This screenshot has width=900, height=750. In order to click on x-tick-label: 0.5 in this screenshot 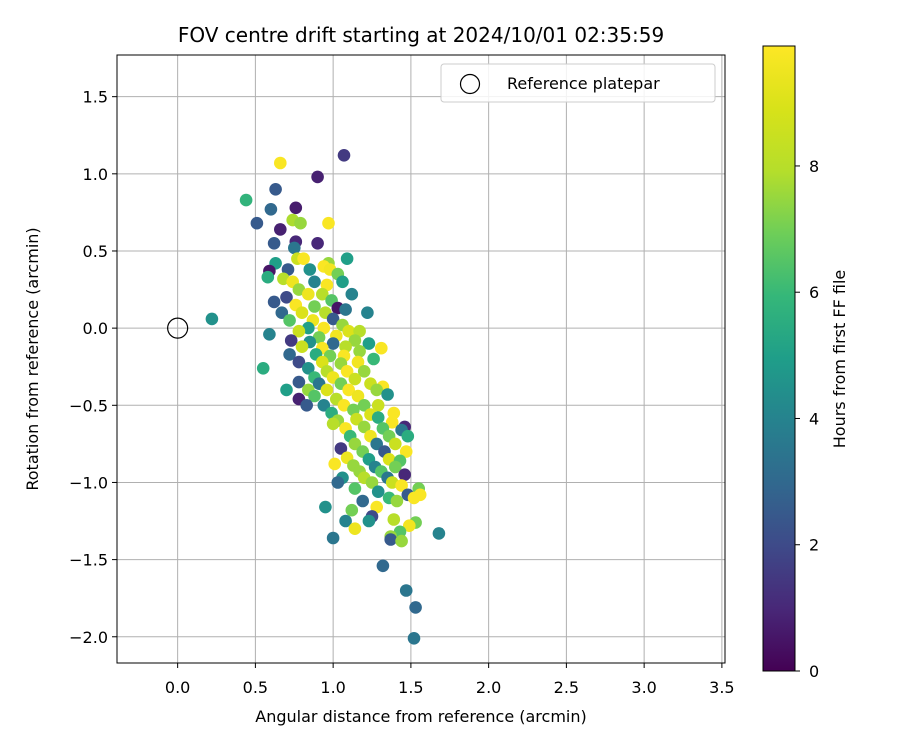, I will do `click(255, 687)`.